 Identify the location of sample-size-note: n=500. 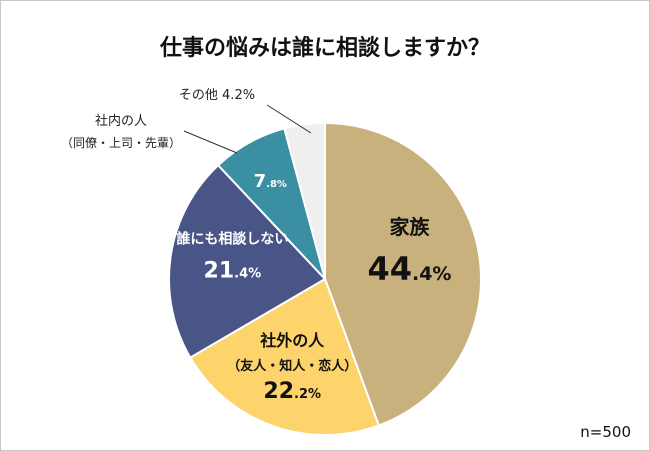
(605, 432).